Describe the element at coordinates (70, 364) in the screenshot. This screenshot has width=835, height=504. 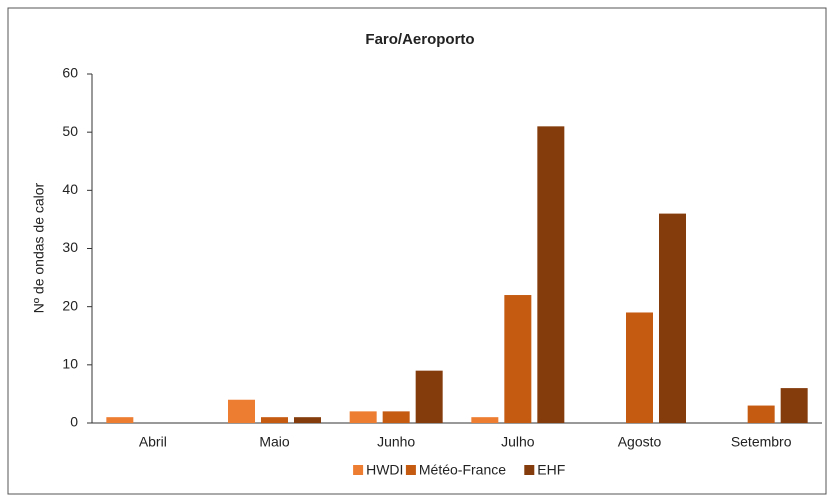
I see `y-tick-label: 10` at that location.